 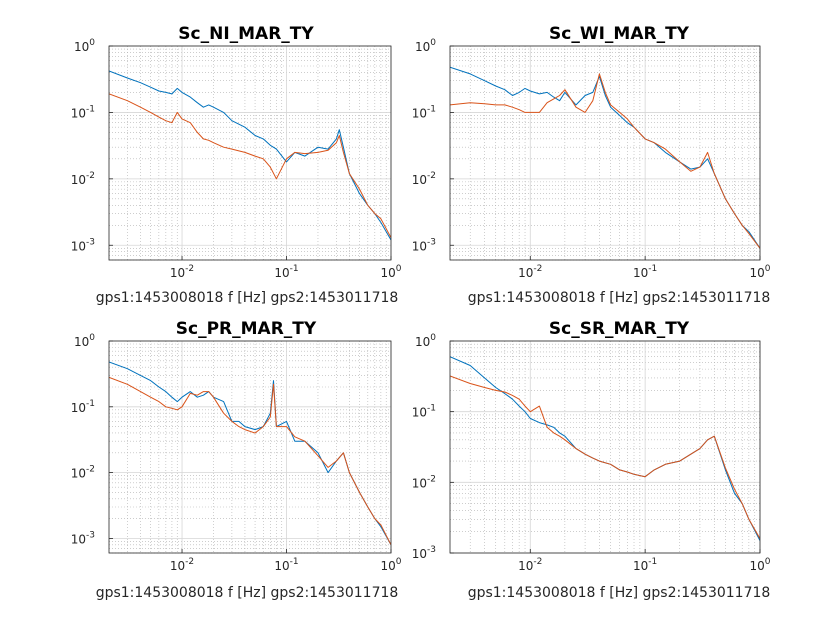 I want to click on subplot-1-xtick-label: 10⁻¹, so click(x=286, y=272).